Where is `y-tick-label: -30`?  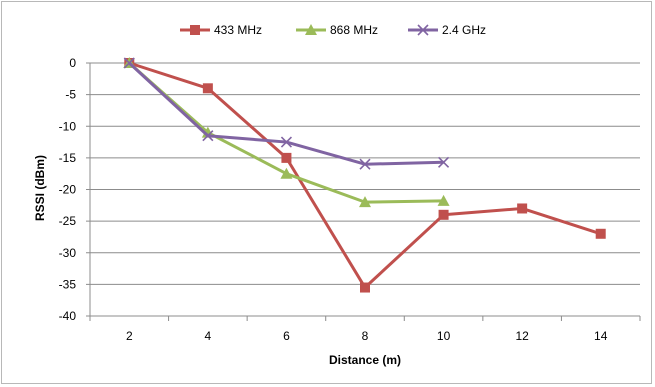 y-tick-label: -30 is located at coordinates (68, 253).